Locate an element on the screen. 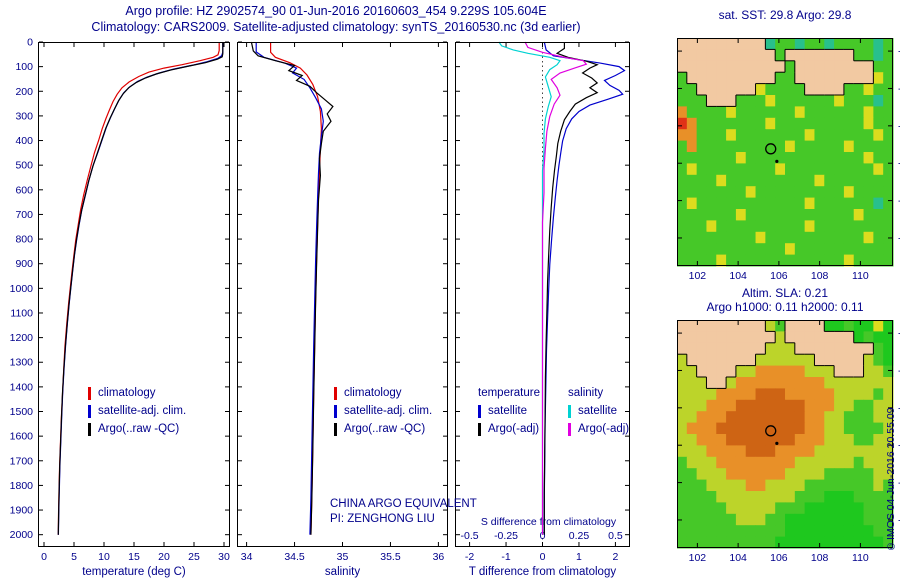 The height and width of the screenshot is (580, 900). svg-text: 35 is located at coordinates (343, 557).